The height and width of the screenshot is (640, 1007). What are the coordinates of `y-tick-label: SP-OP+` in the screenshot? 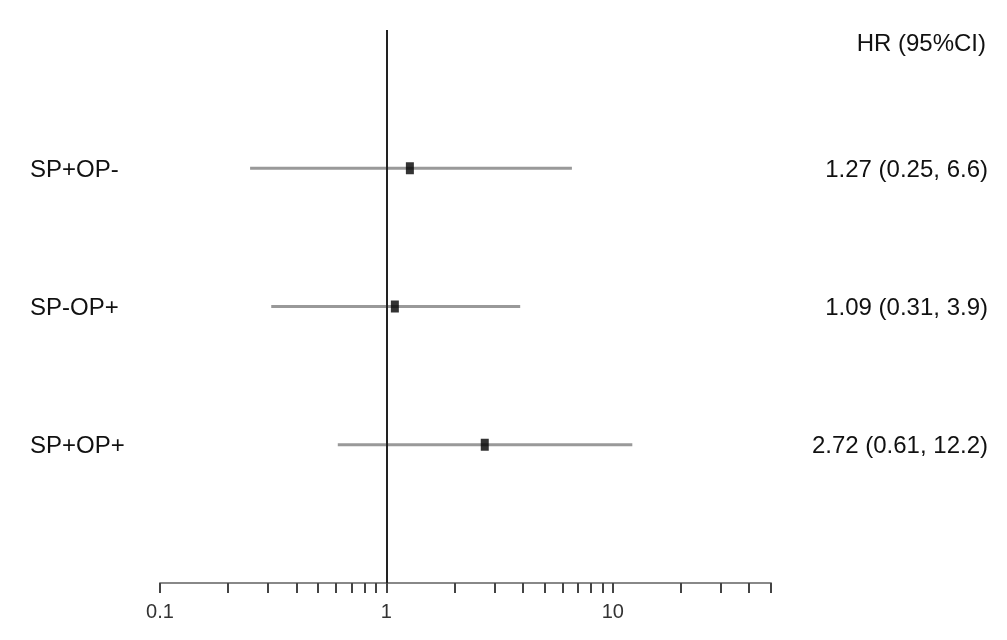 It's located at (74, 306).